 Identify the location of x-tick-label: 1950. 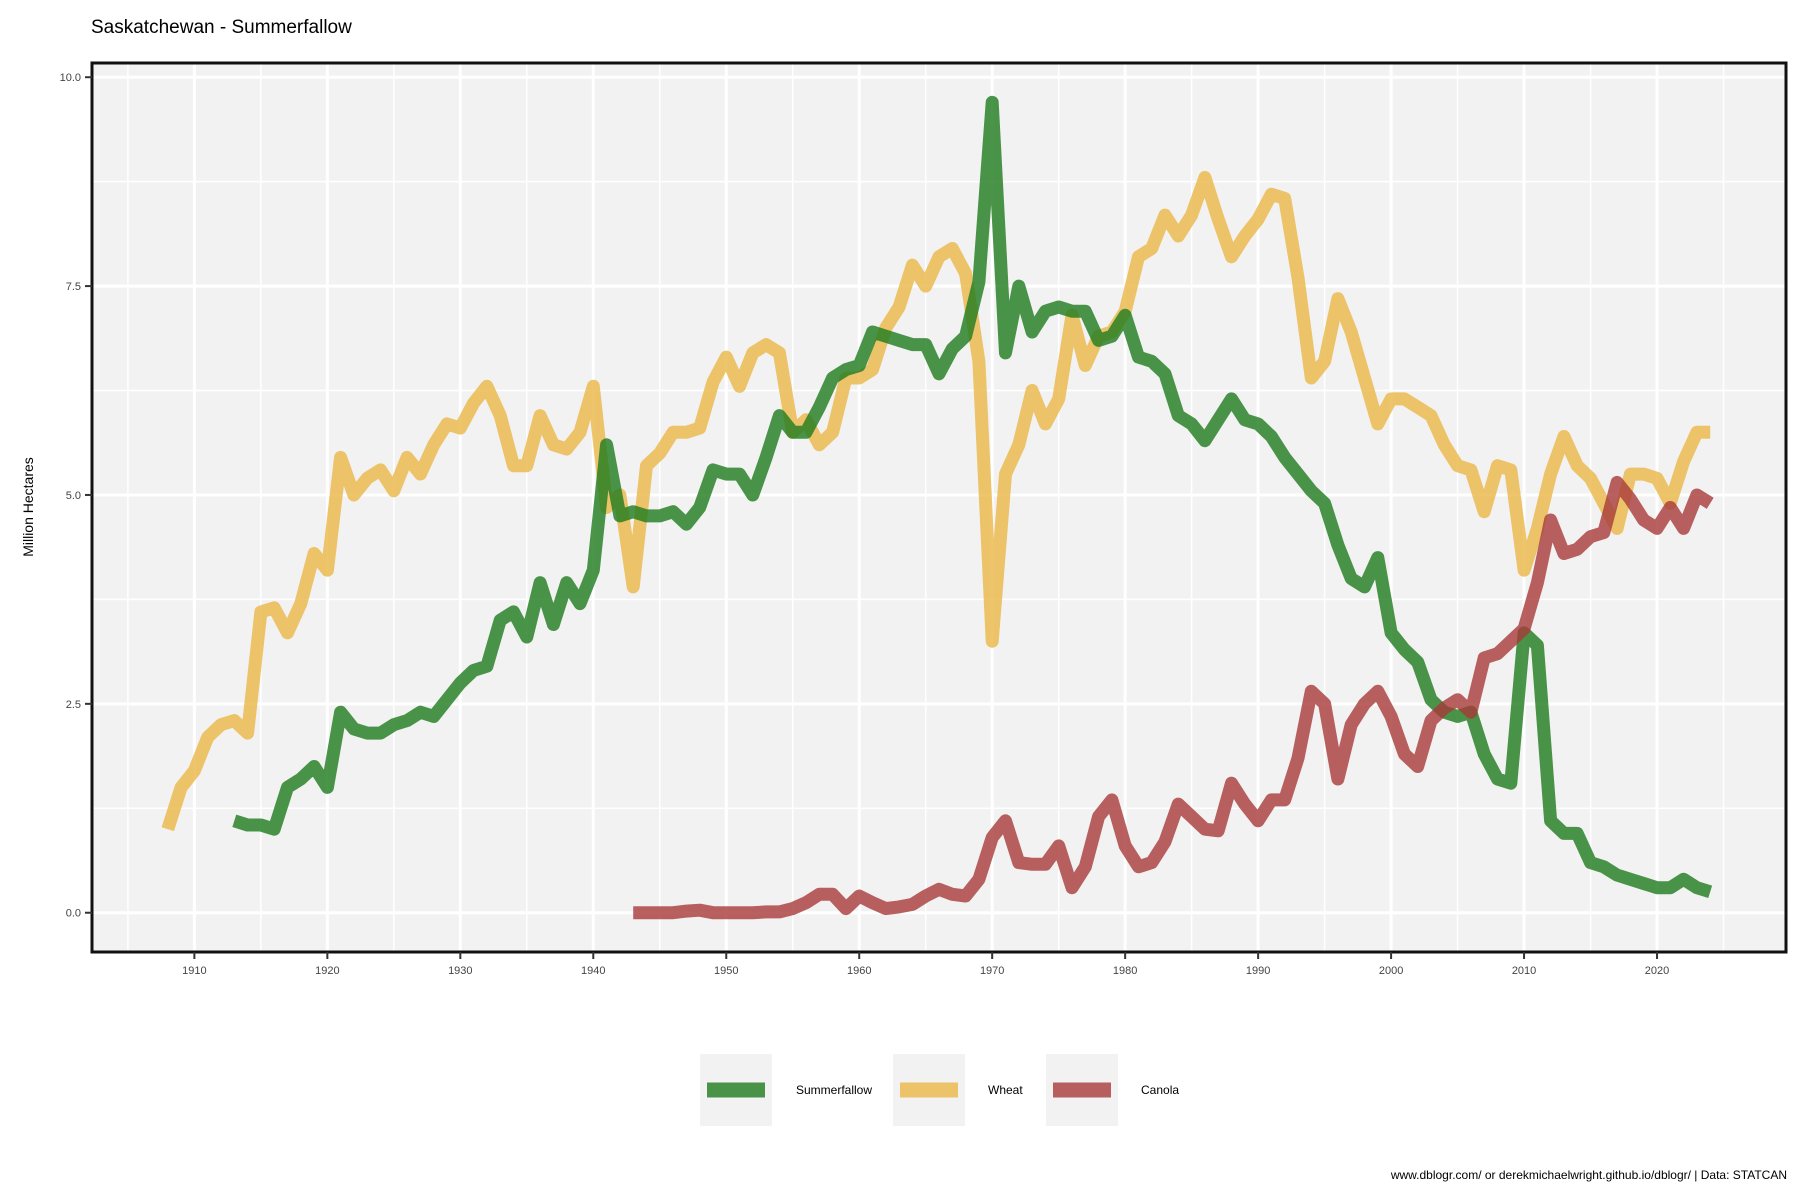
(726, 971).